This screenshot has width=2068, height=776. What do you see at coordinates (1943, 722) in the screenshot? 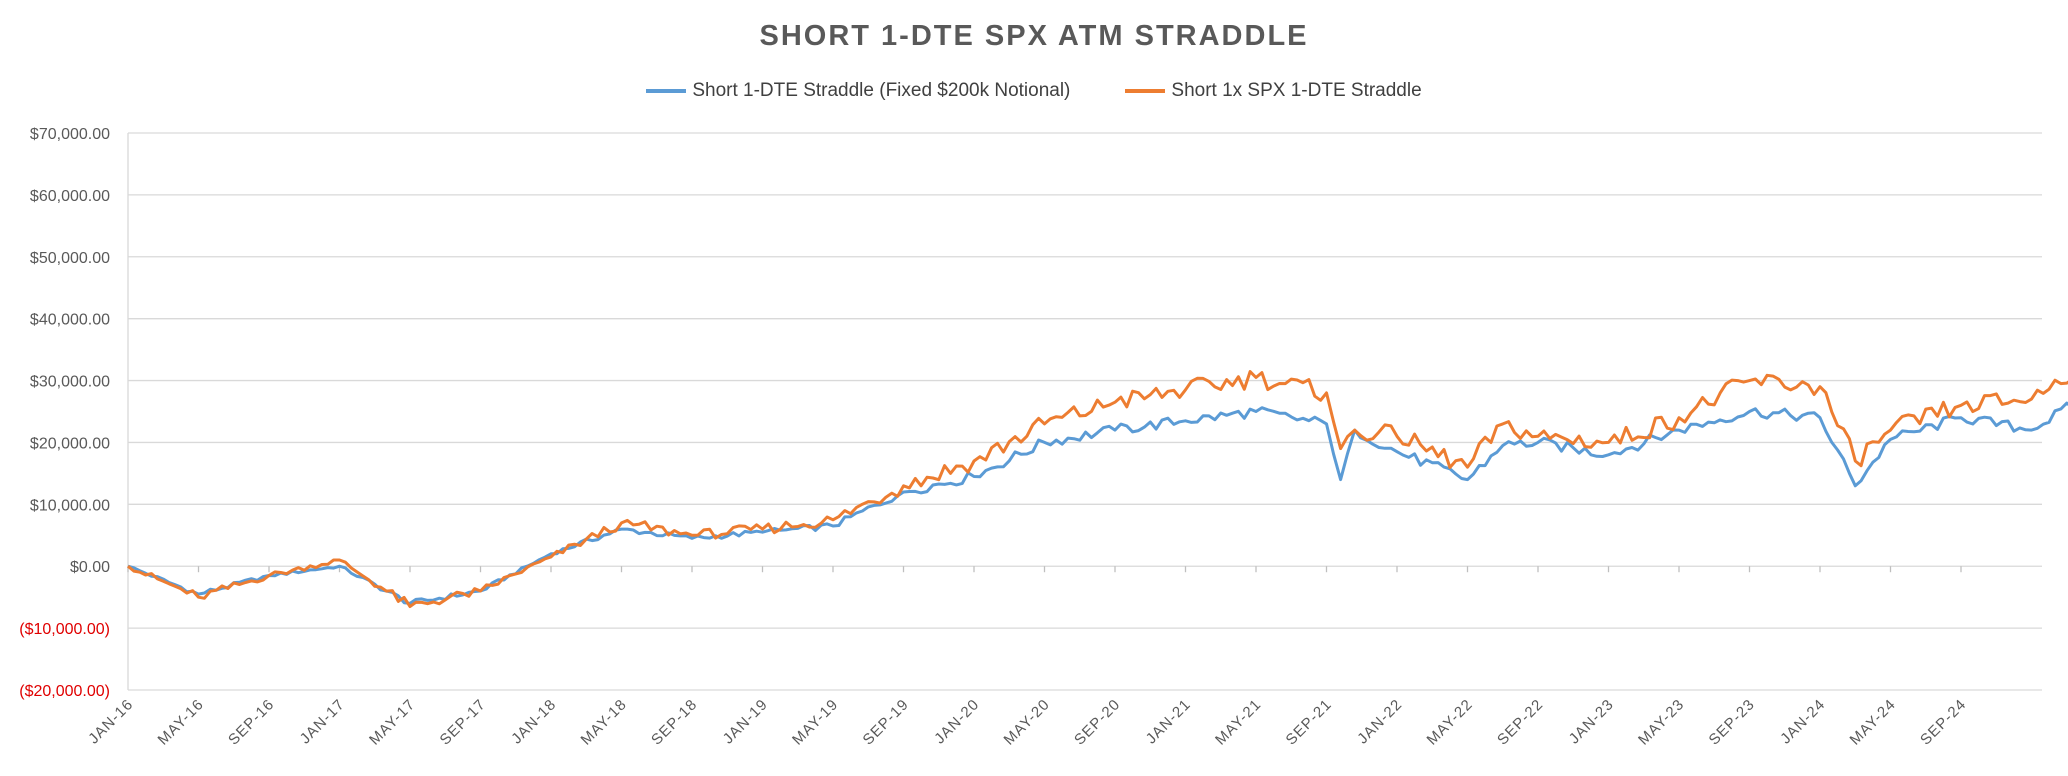
I see `x-tick-label: SEP-24` at bounding box center [1943, 722].